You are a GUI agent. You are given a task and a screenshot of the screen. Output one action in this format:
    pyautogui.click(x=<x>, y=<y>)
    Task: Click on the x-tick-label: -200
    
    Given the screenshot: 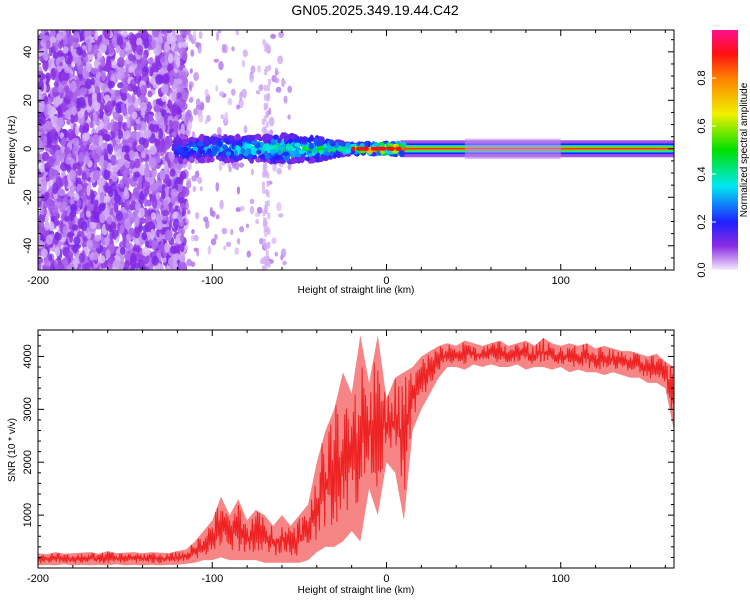 What is the action you would take?
    pyautogui.click(x=38, y=281)
    